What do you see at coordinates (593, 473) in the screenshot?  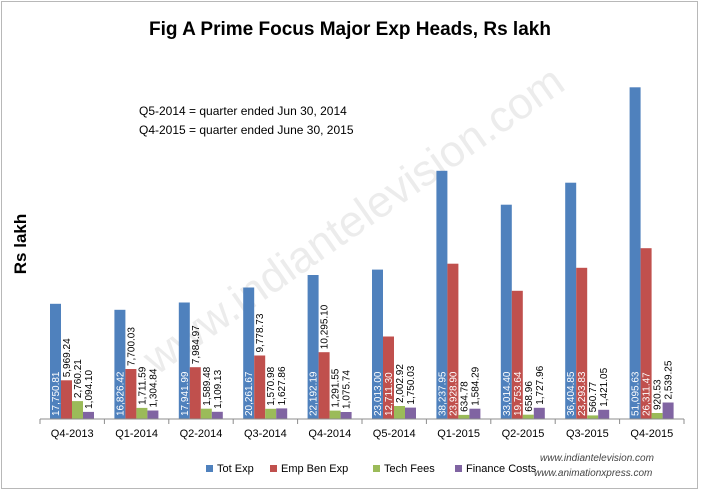 I see `credit-animationxpress: www.animationxpress.com` at bounding box center [593, 473].